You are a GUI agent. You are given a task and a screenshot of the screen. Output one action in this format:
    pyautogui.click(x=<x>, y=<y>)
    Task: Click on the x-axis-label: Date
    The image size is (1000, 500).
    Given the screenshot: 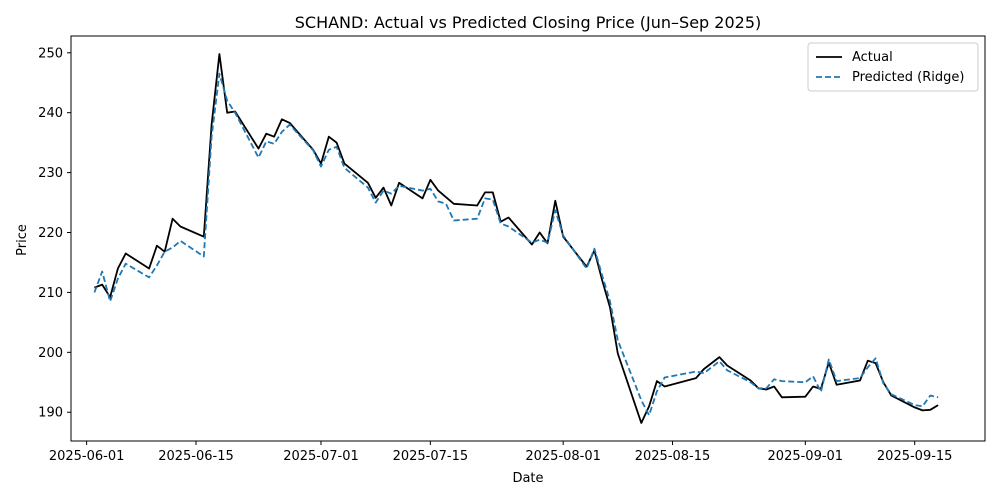 What is the action you would take?
    pyautogui.click(x=527, y=478)
    